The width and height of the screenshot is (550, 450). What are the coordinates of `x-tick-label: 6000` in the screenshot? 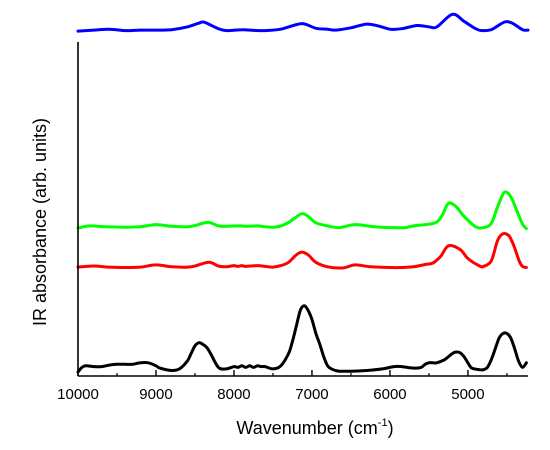 It's located at (389, 394).